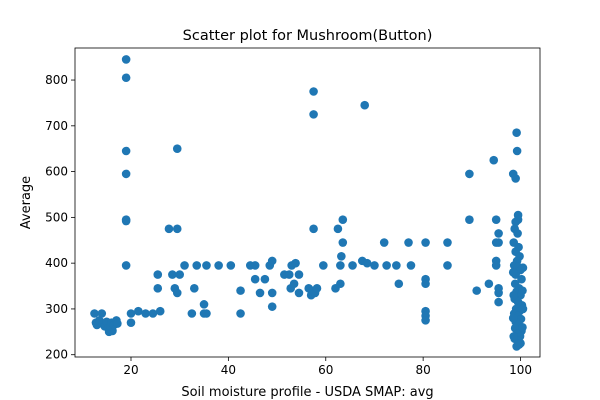 The width and height of the screenshot is (600, 400). What do you see at coordinates (56, 309) in the screenshot?
I see `y-tick-label: 300` at bounding box center [56, 309].